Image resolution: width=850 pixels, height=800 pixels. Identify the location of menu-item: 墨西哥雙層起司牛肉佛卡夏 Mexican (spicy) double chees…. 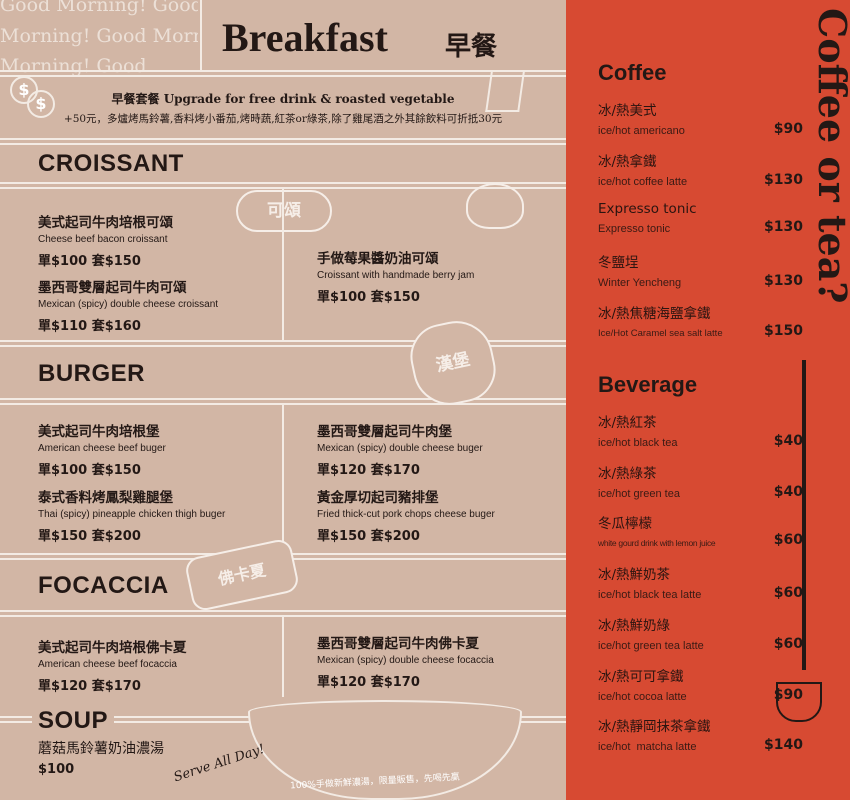
(405, 663).